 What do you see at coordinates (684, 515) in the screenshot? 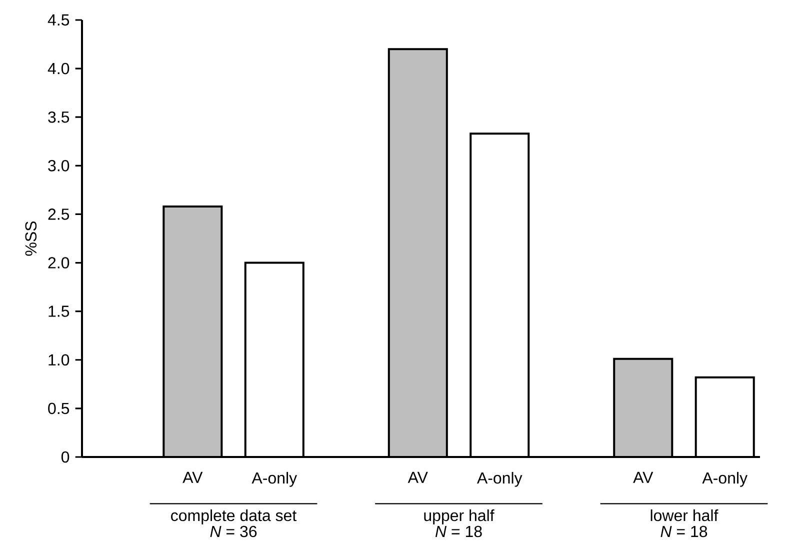
I see `text: lower half` at bounding box center [684, 515].